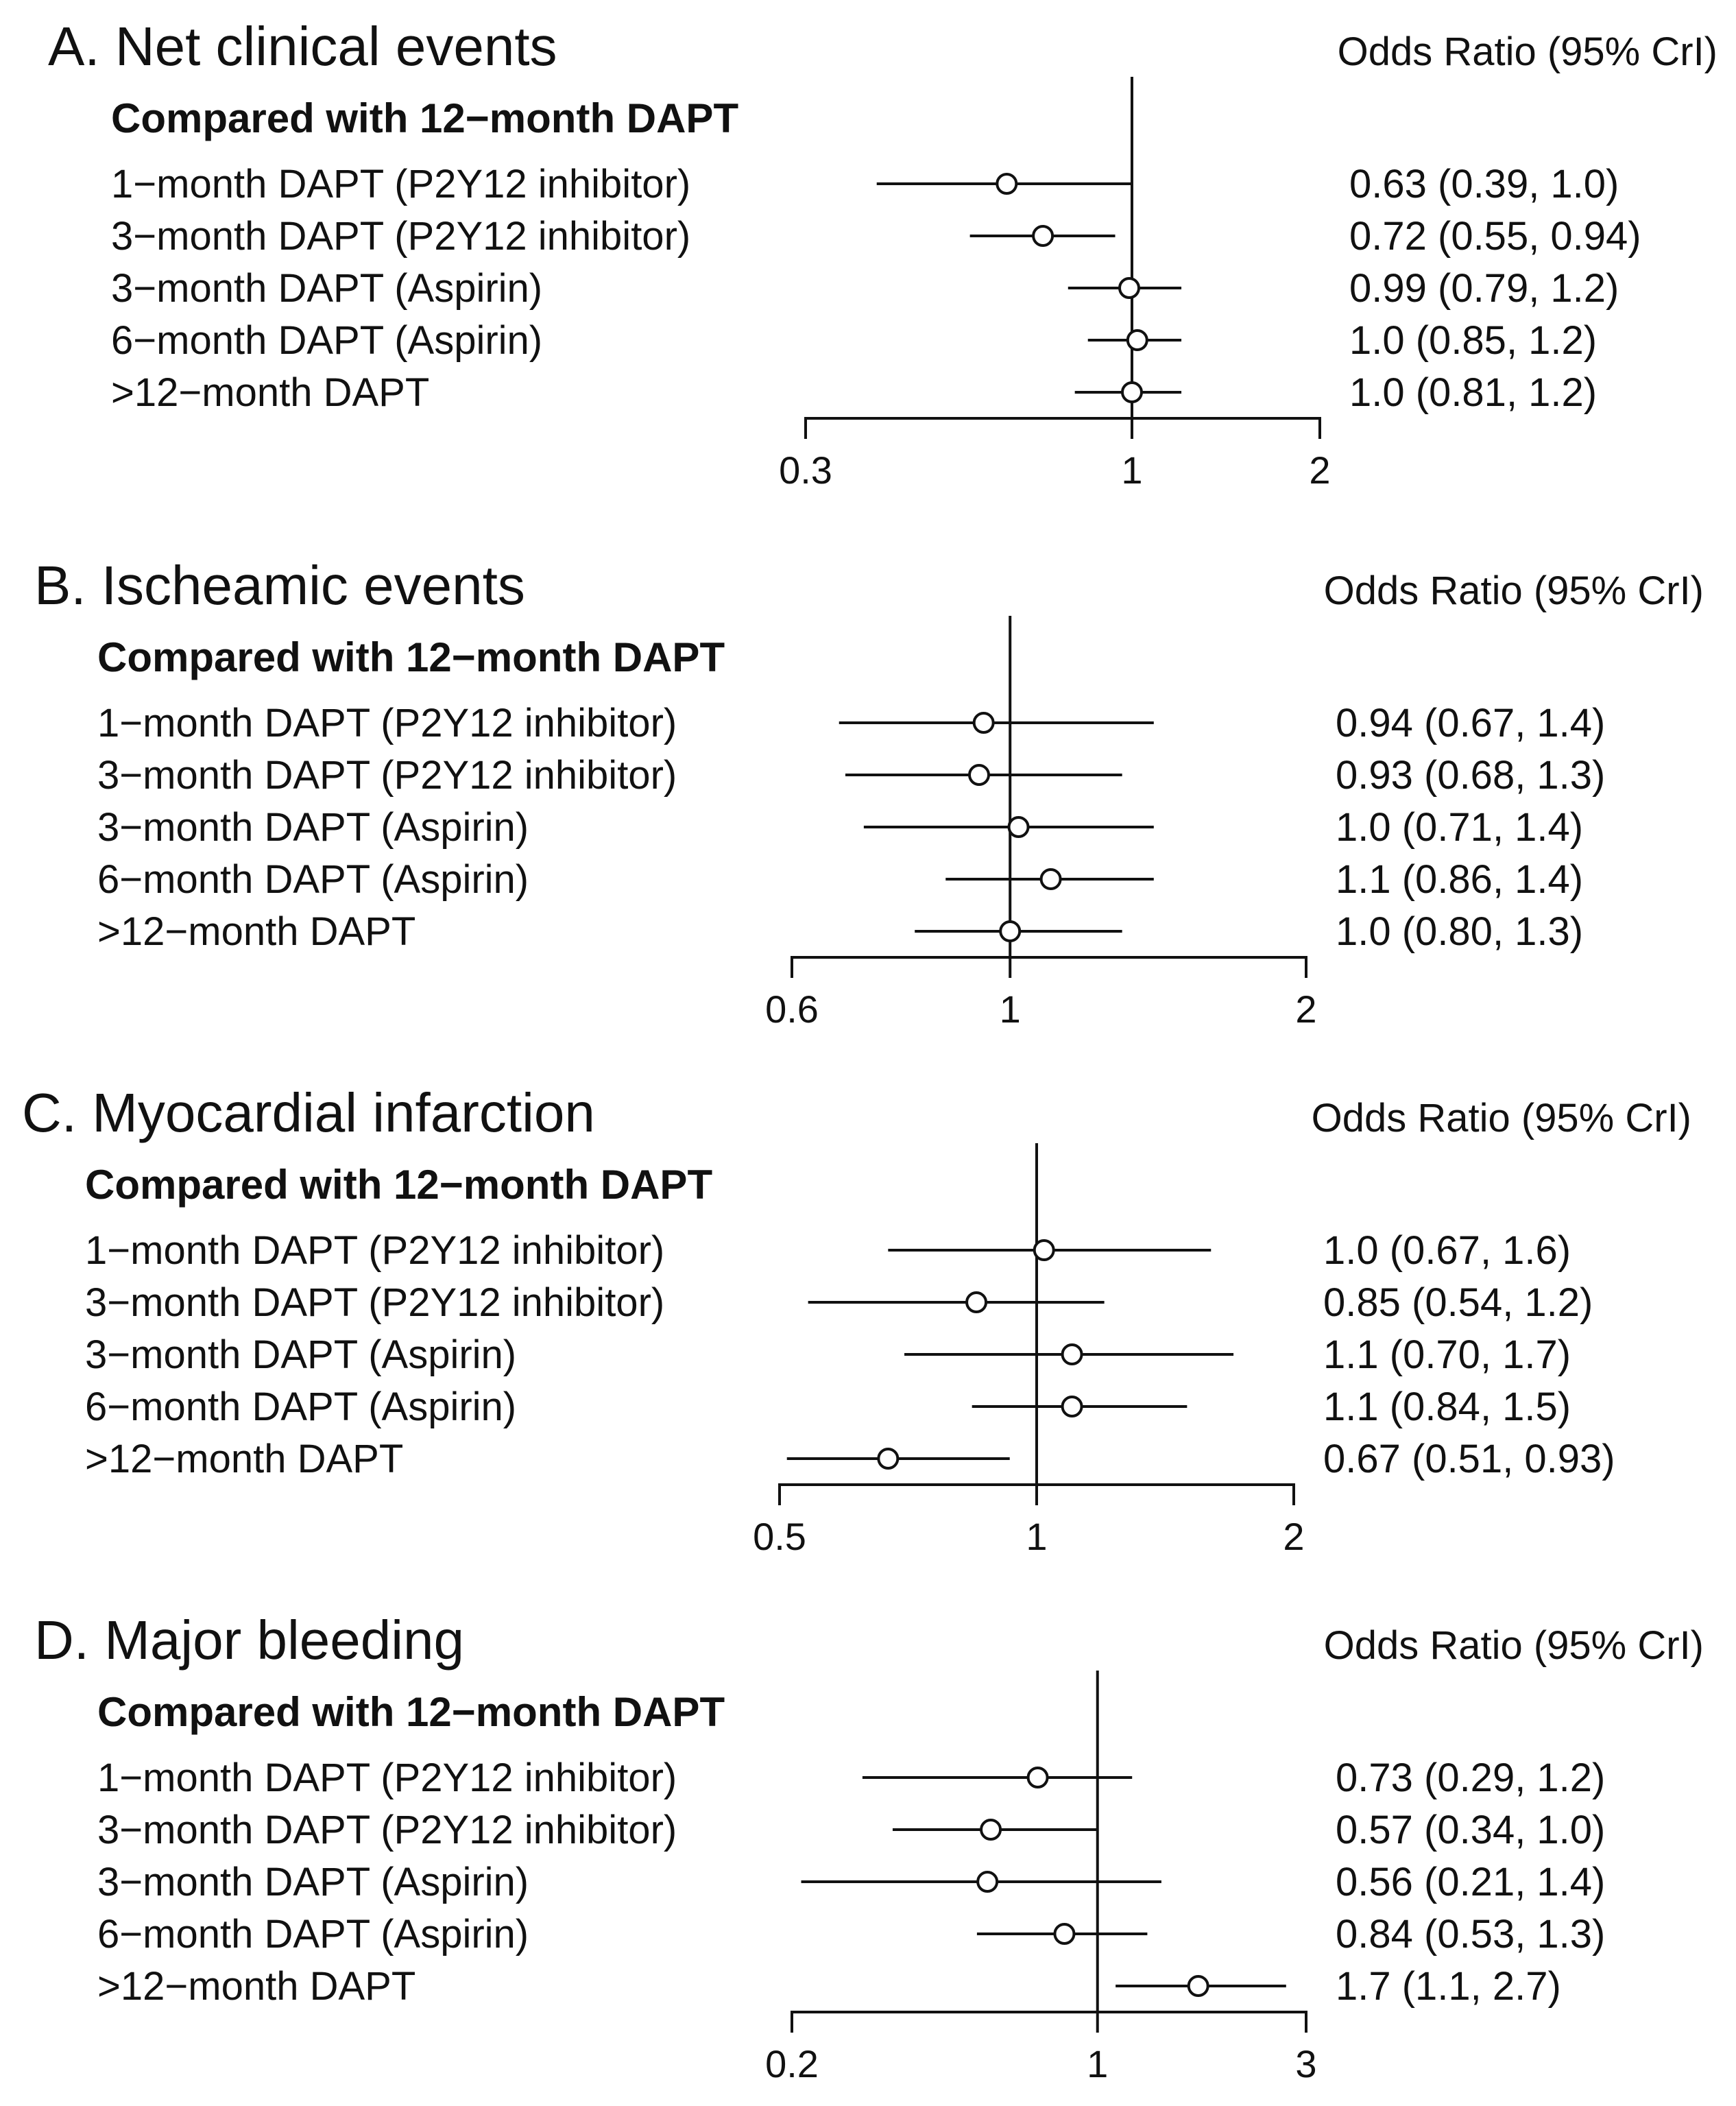 This screenshot has width=1736, height=2106. What do you see at coordinates (1460, 879) in the screenshot?
I see `estimate-text: 1.1 (0.86, 1.4)` at bounding box center [1460, 879].